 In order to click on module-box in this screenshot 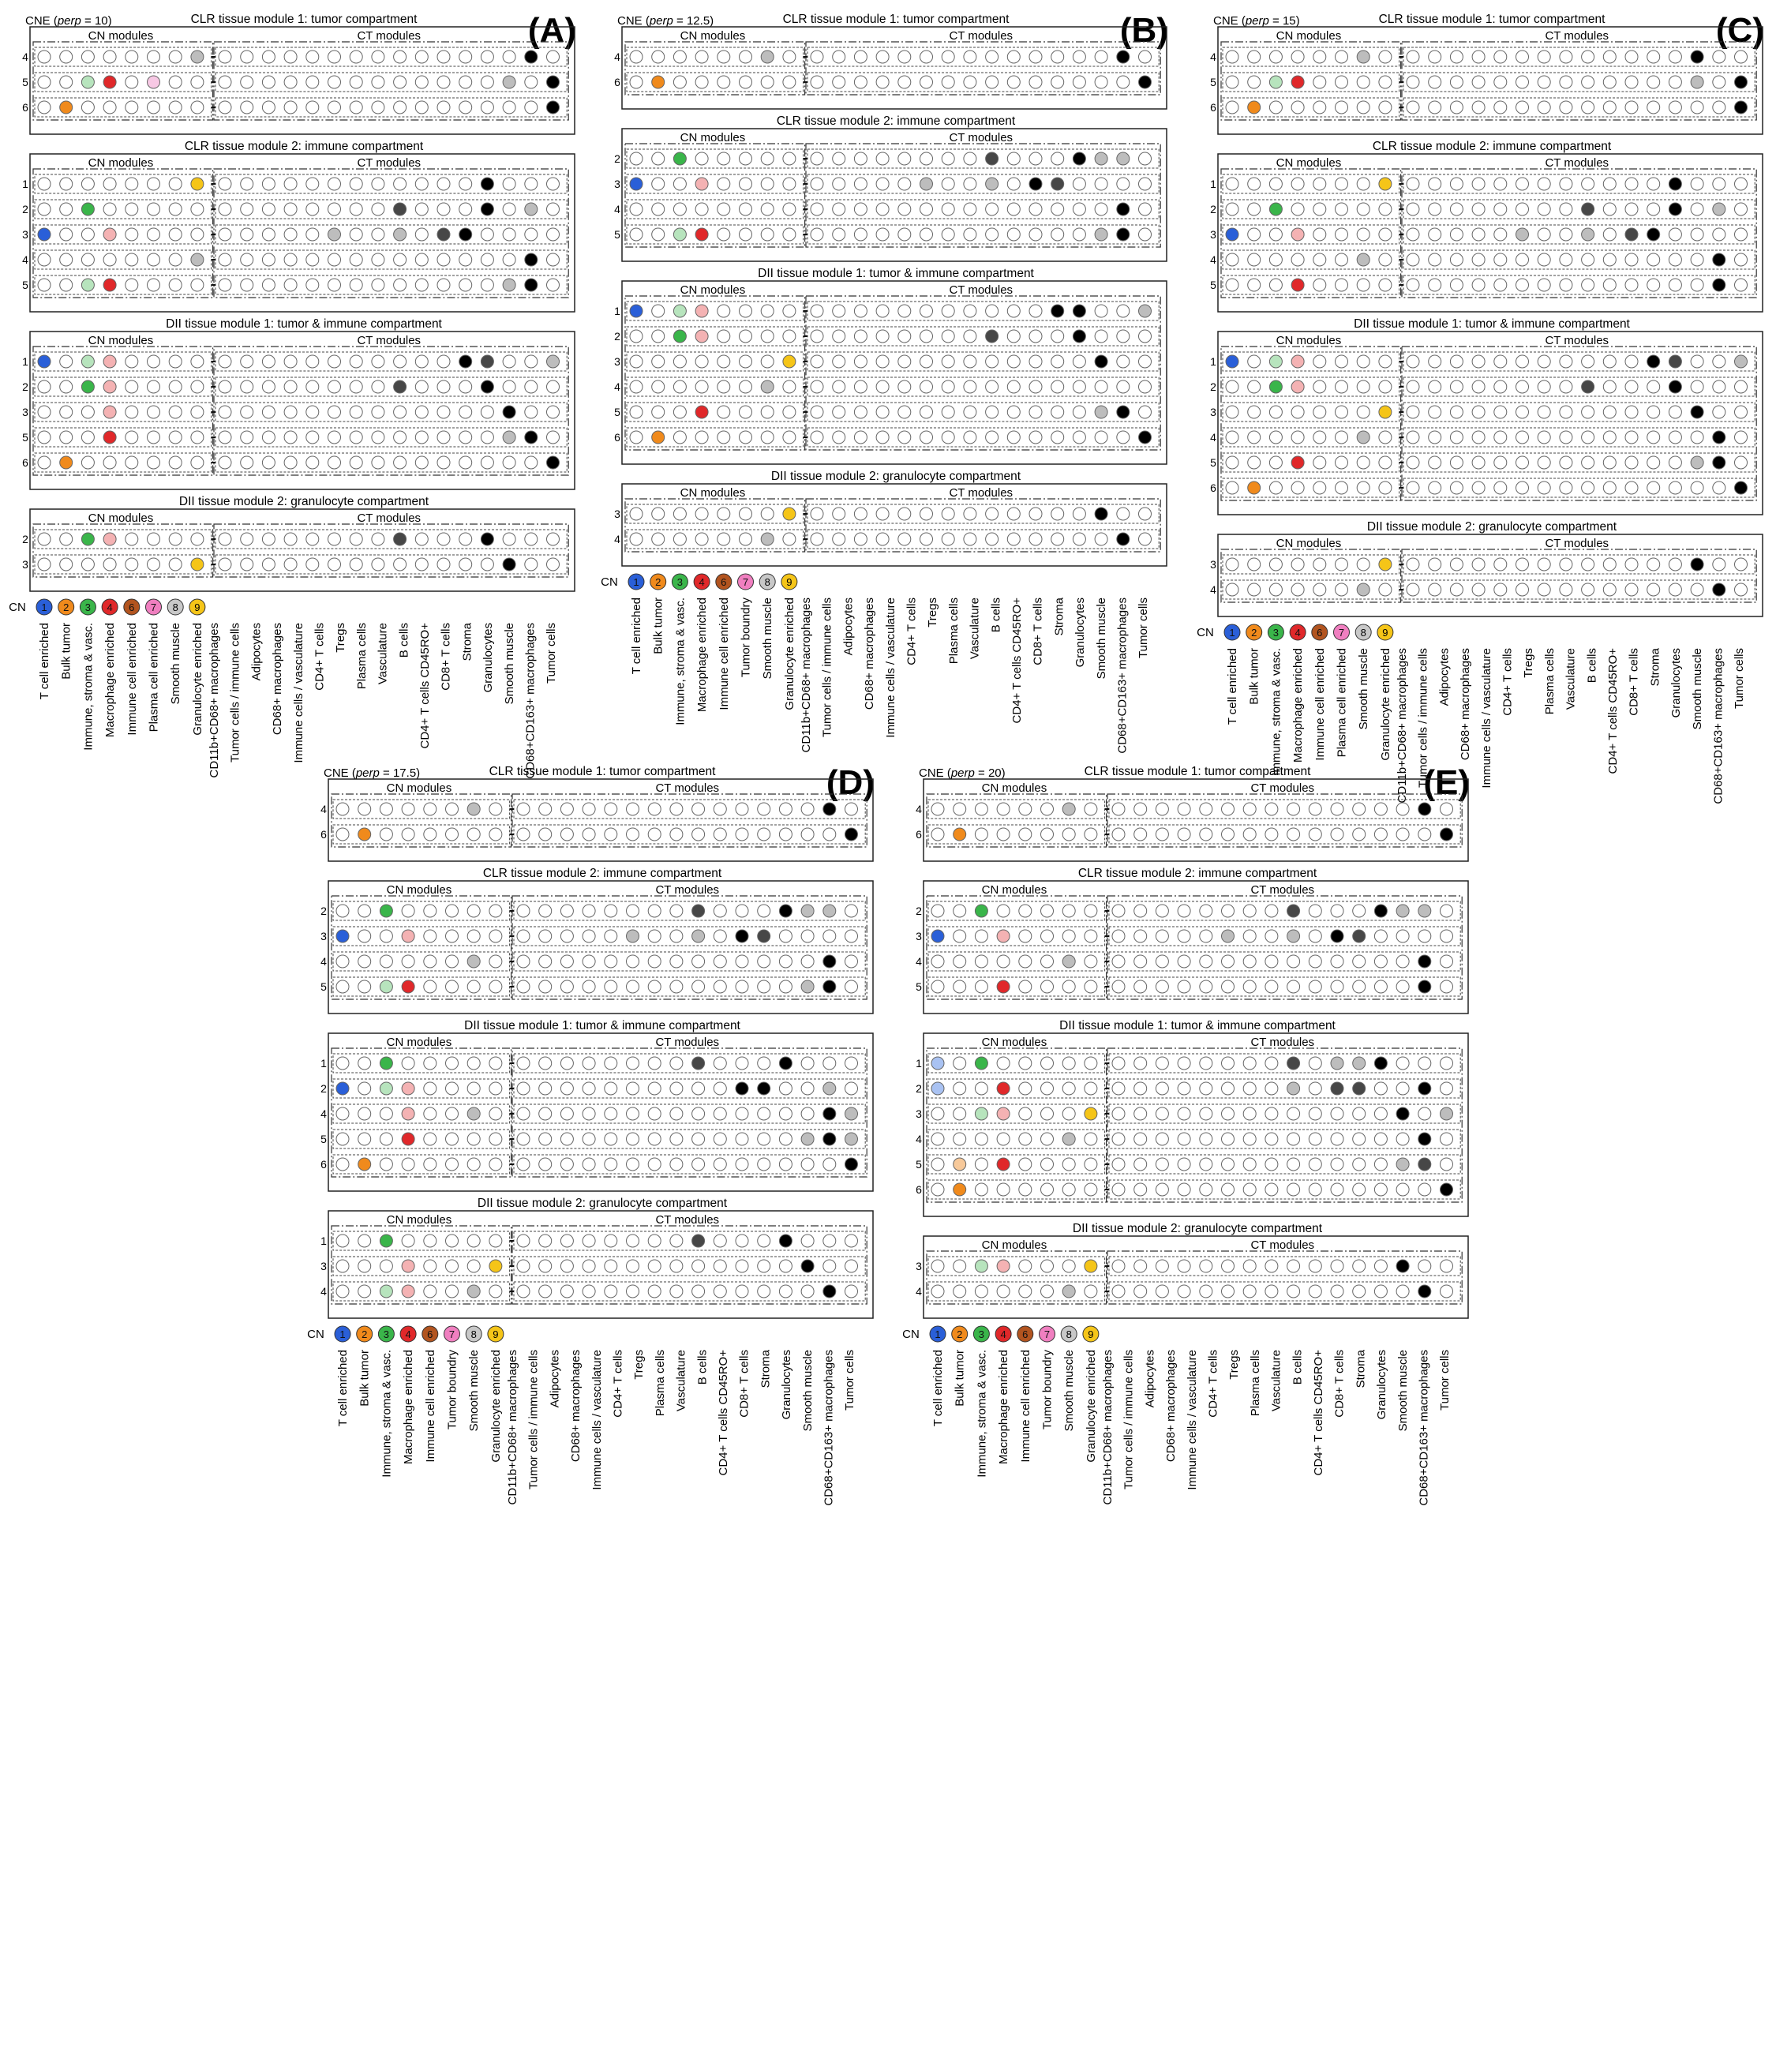, I will do `click(1490, 80)`.